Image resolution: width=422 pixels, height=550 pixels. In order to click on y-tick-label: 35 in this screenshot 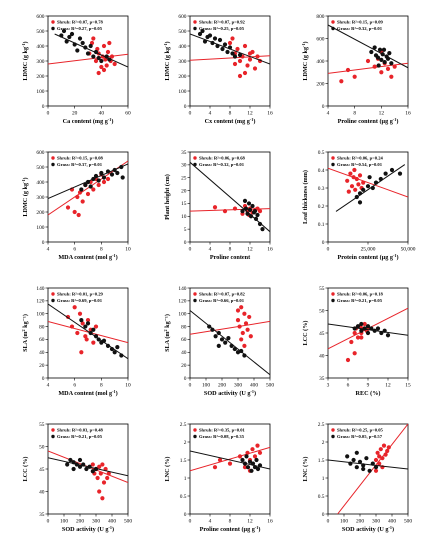, I will do `click(322, 379)`.